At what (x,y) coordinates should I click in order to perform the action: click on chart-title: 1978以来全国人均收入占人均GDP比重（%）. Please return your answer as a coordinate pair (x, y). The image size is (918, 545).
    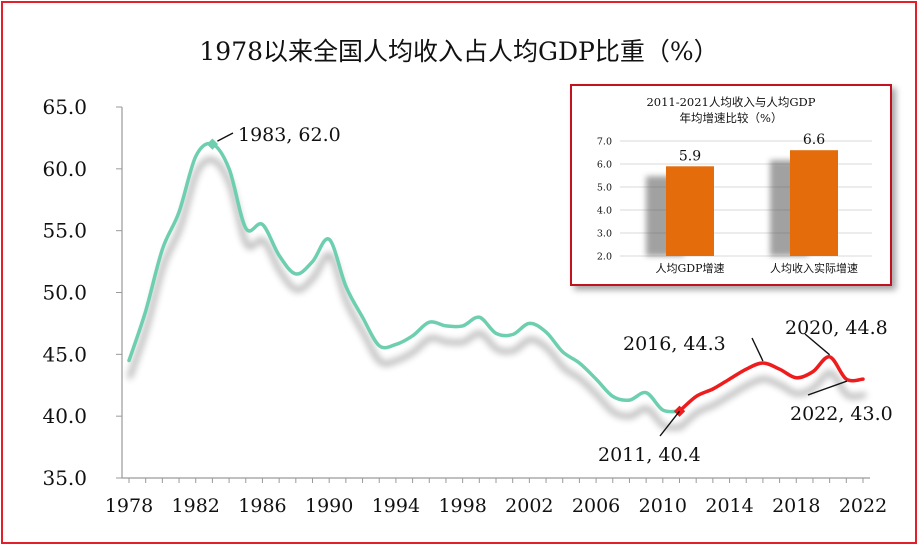
    Looking at the image, I should click on (459, 51).